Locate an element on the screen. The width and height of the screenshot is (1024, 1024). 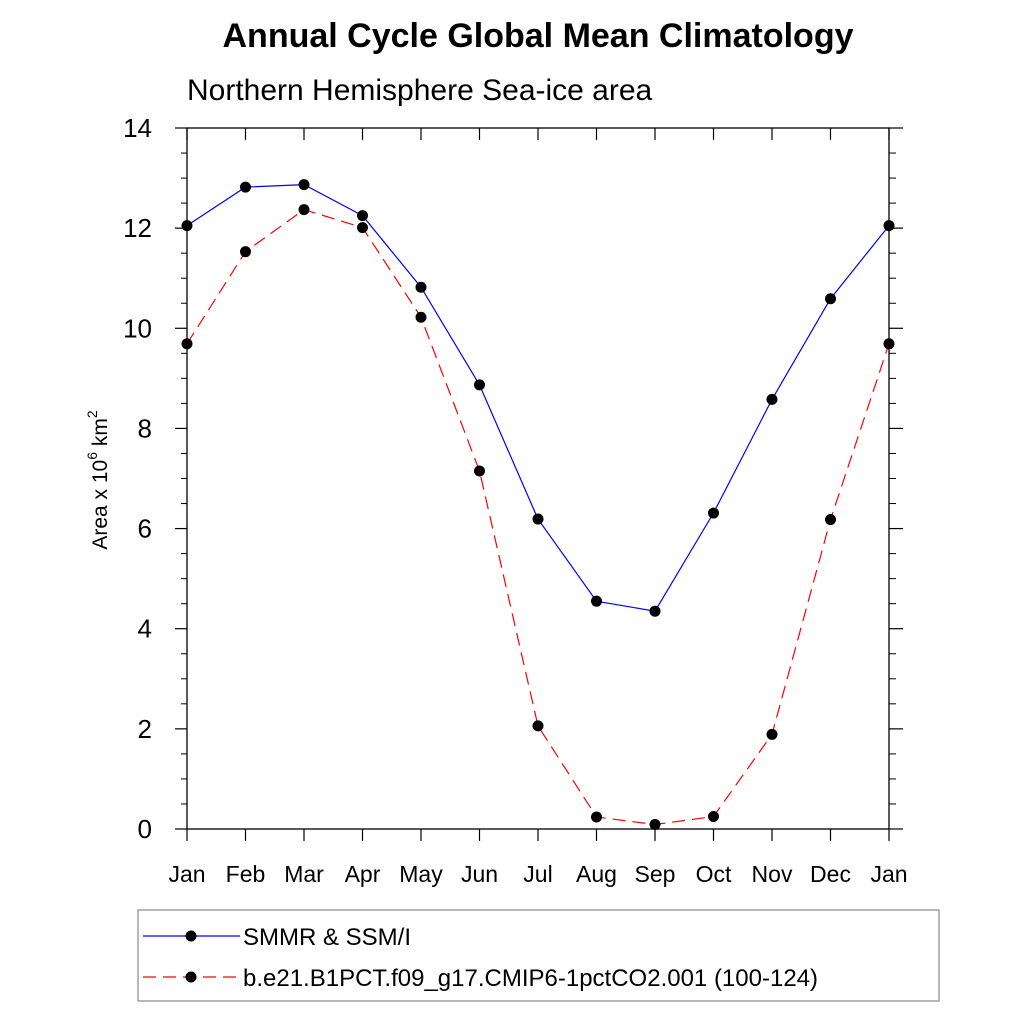
y-tick-label: 14 is located at coordinates (137, 128).